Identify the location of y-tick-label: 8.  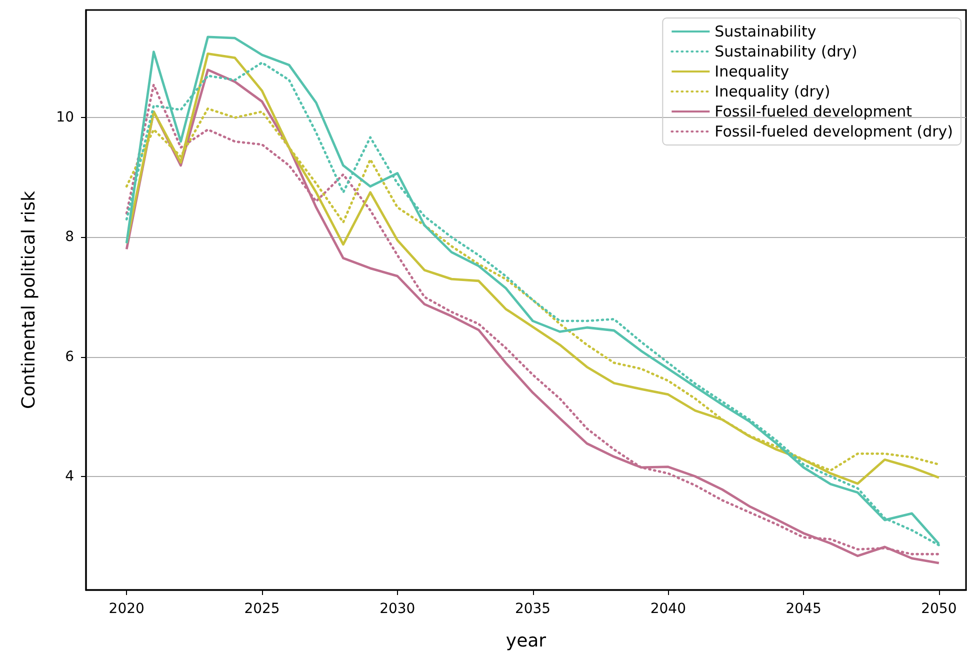
(69, 237).